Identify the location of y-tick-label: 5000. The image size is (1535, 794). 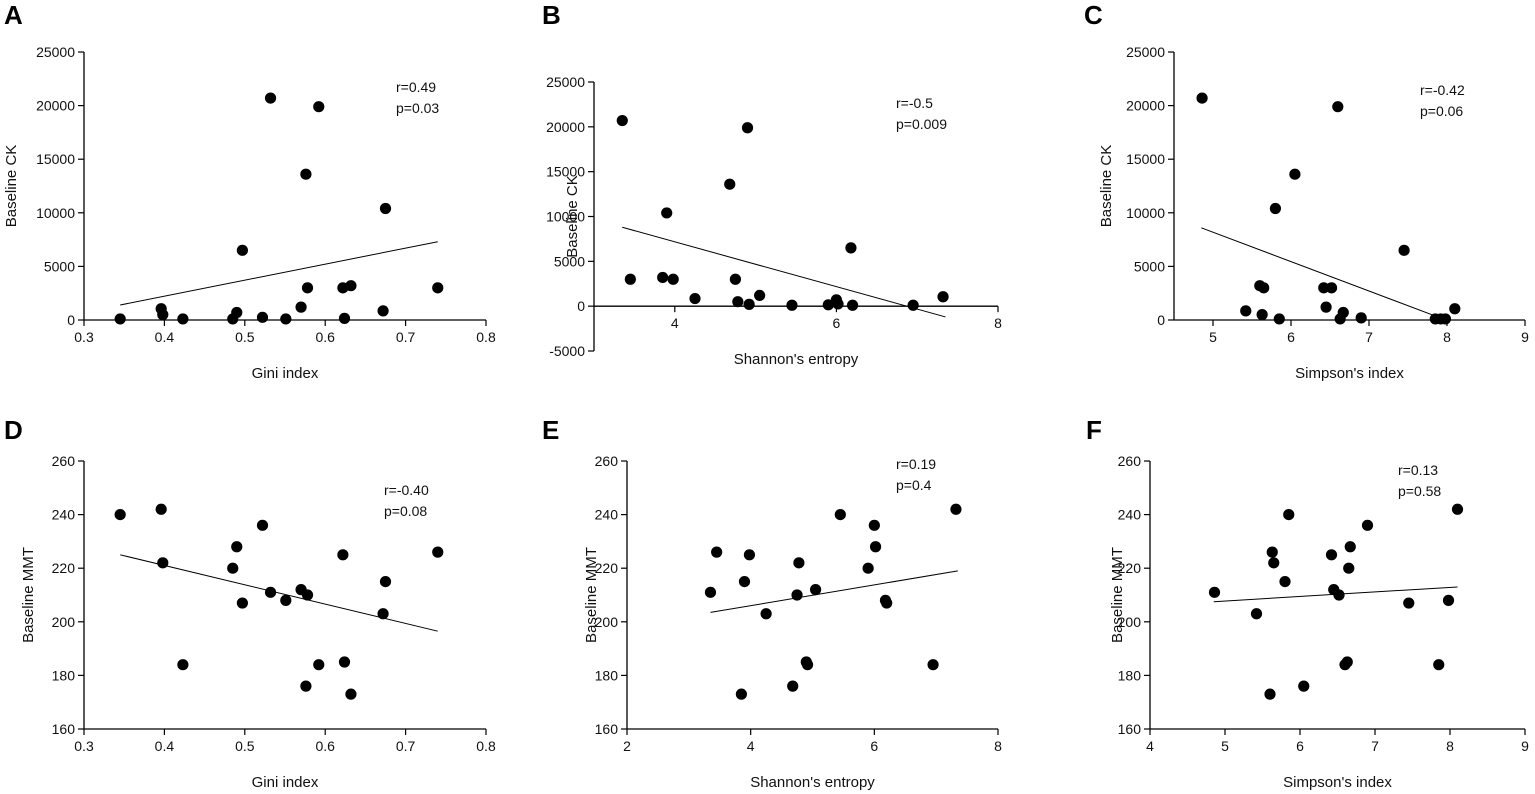
(59, 266).